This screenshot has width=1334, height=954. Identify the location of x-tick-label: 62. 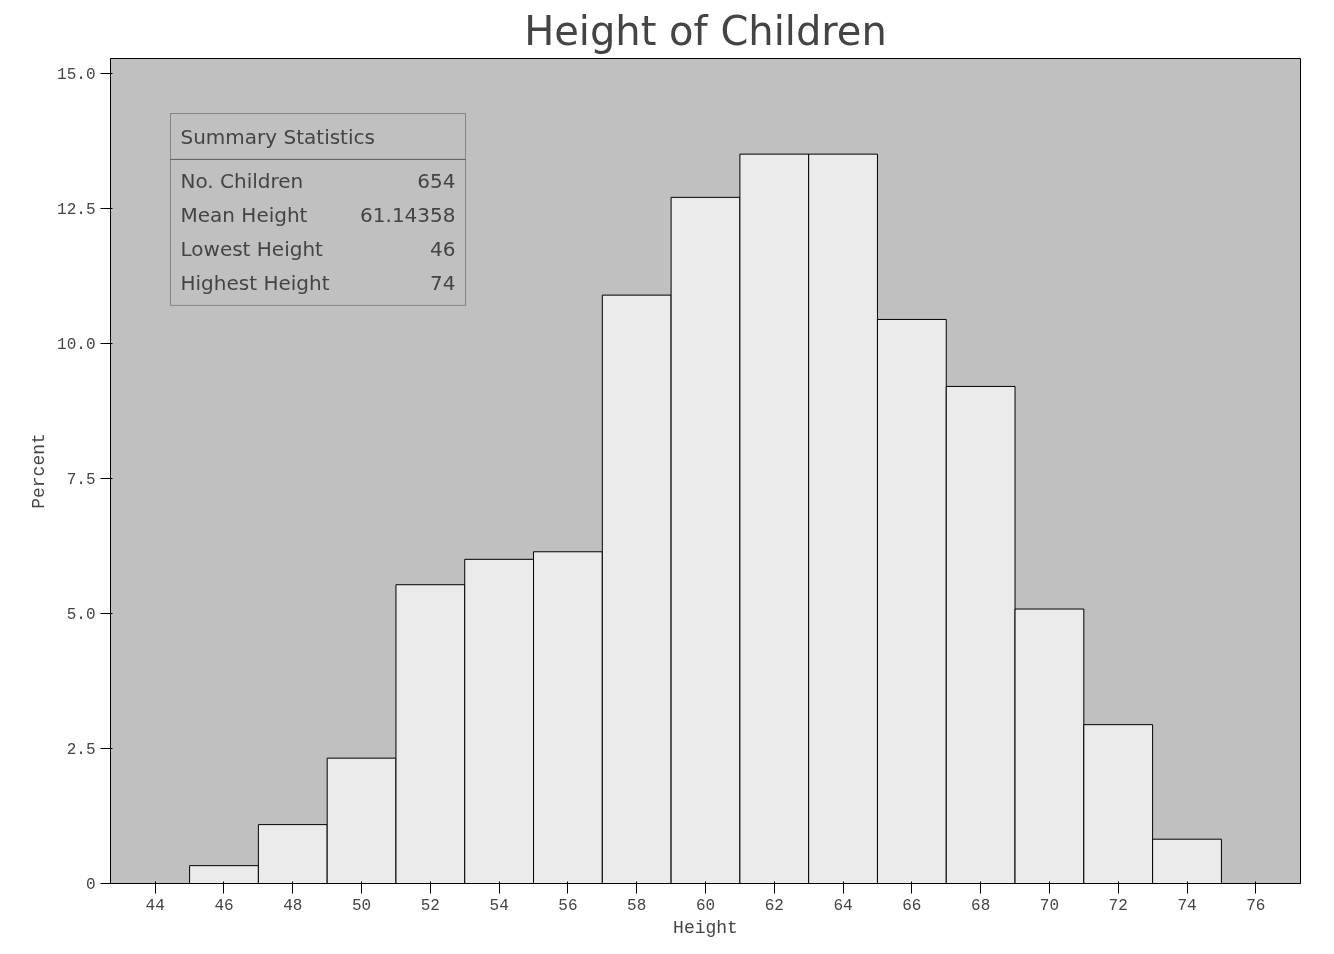
(774, 905).